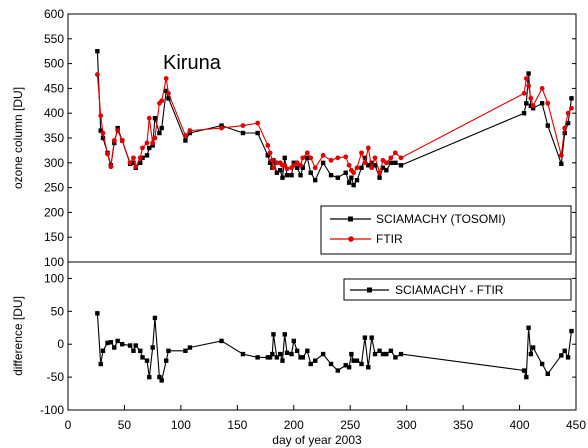 This screenshot has width=588, height=448. What do you see at coordinates (54, 14) in the screenshot?
I see `y-tick-label: 600` at bounding box center [54, 14].